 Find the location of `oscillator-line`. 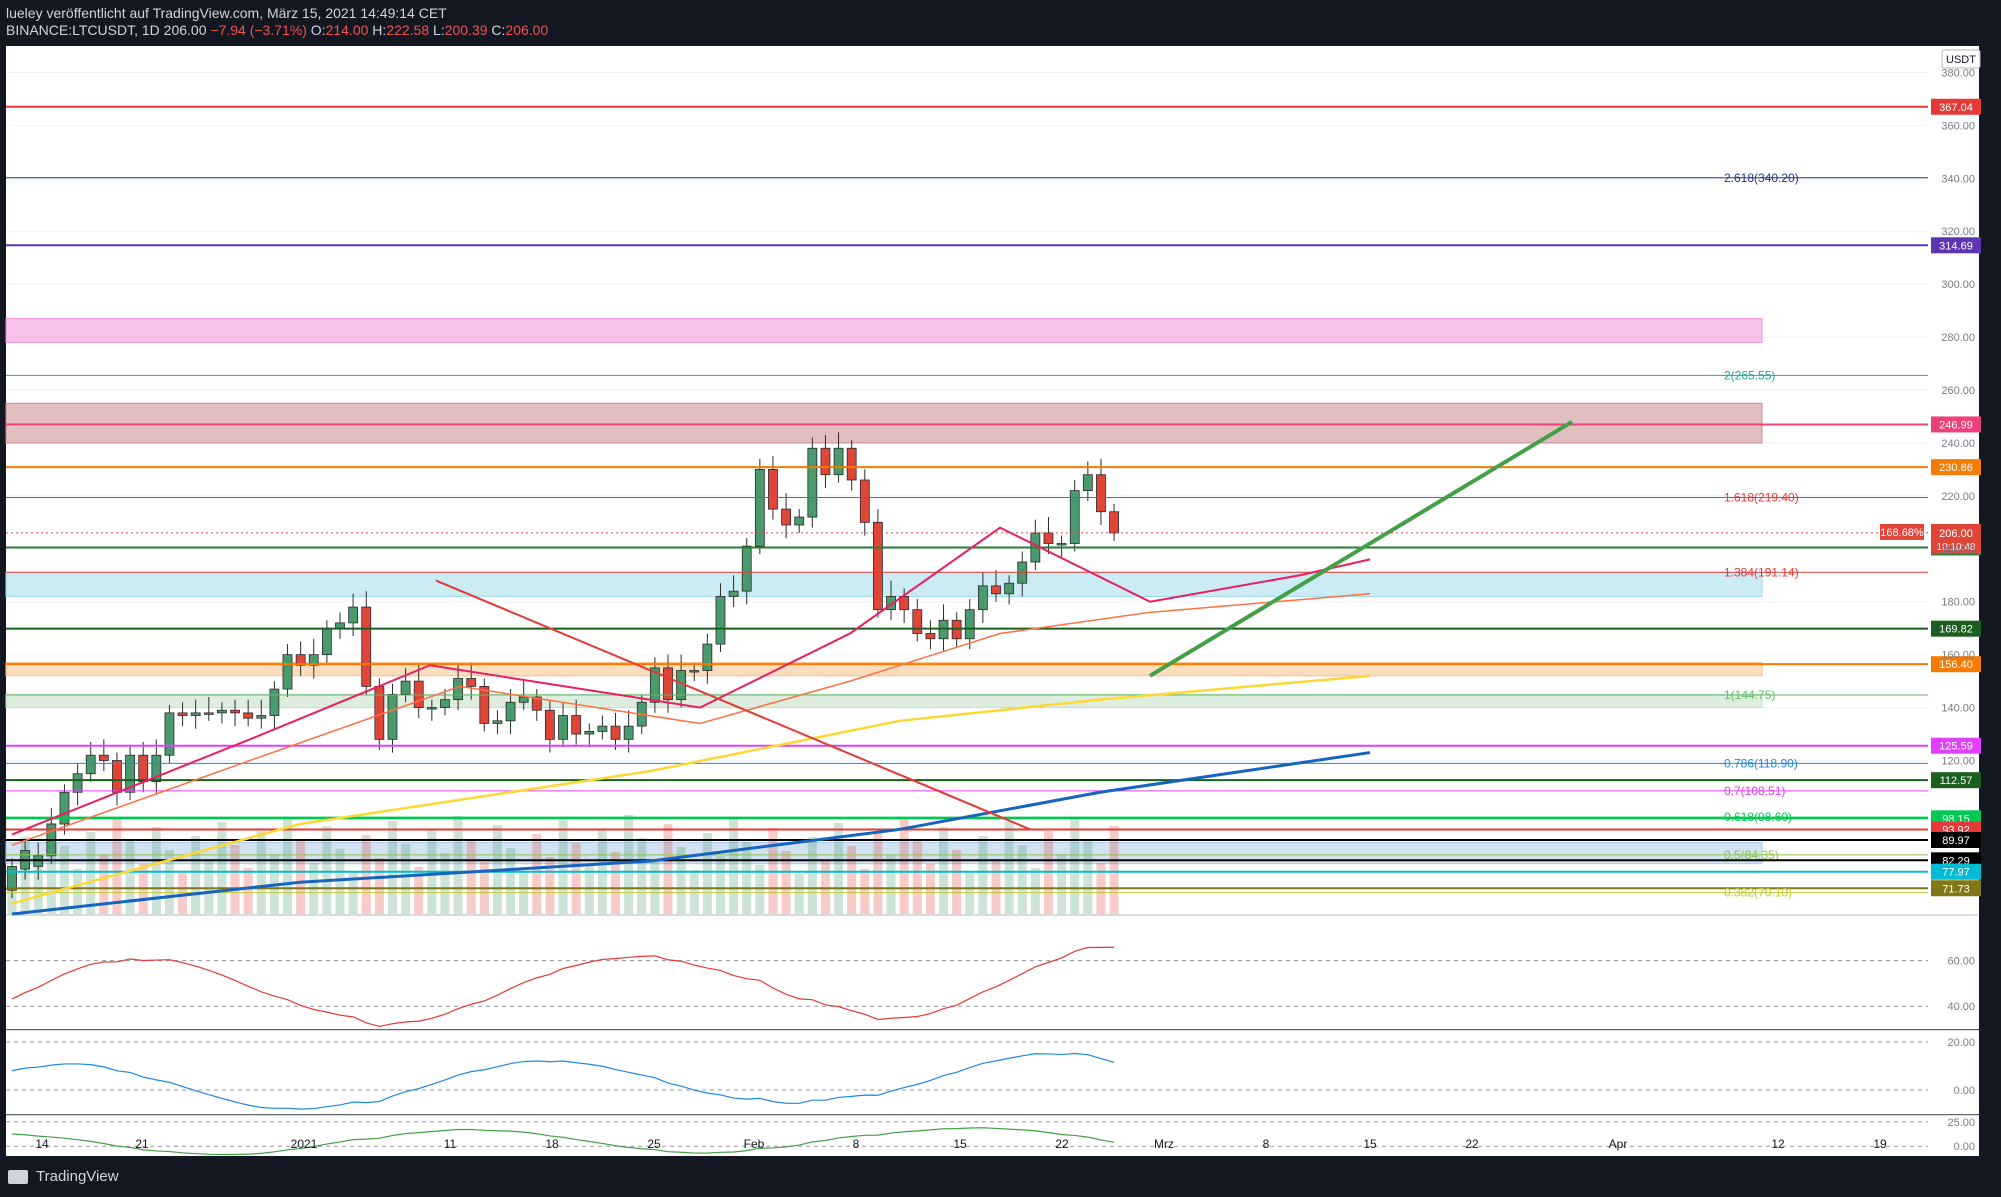

oscillator-line is located at coordinates (563, 1141).